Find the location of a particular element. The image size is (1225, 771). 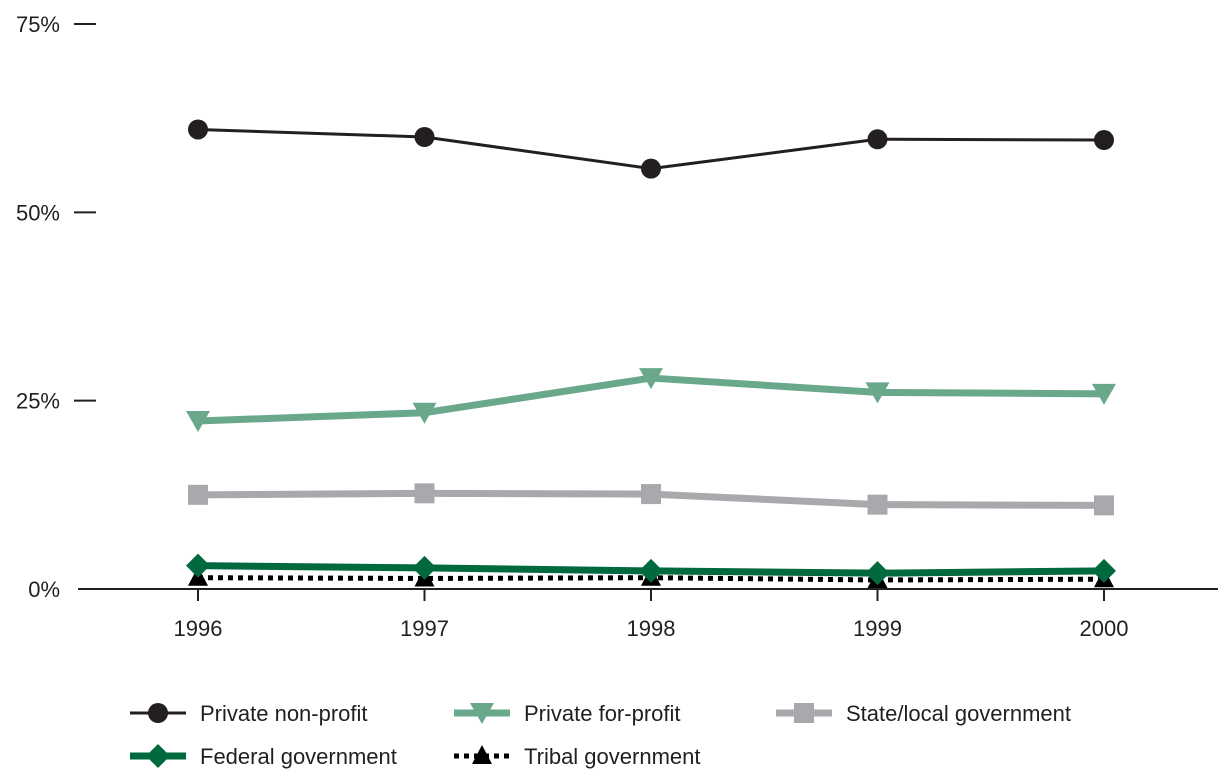

legend-item: State/local government is located at coordinates (923, 713).